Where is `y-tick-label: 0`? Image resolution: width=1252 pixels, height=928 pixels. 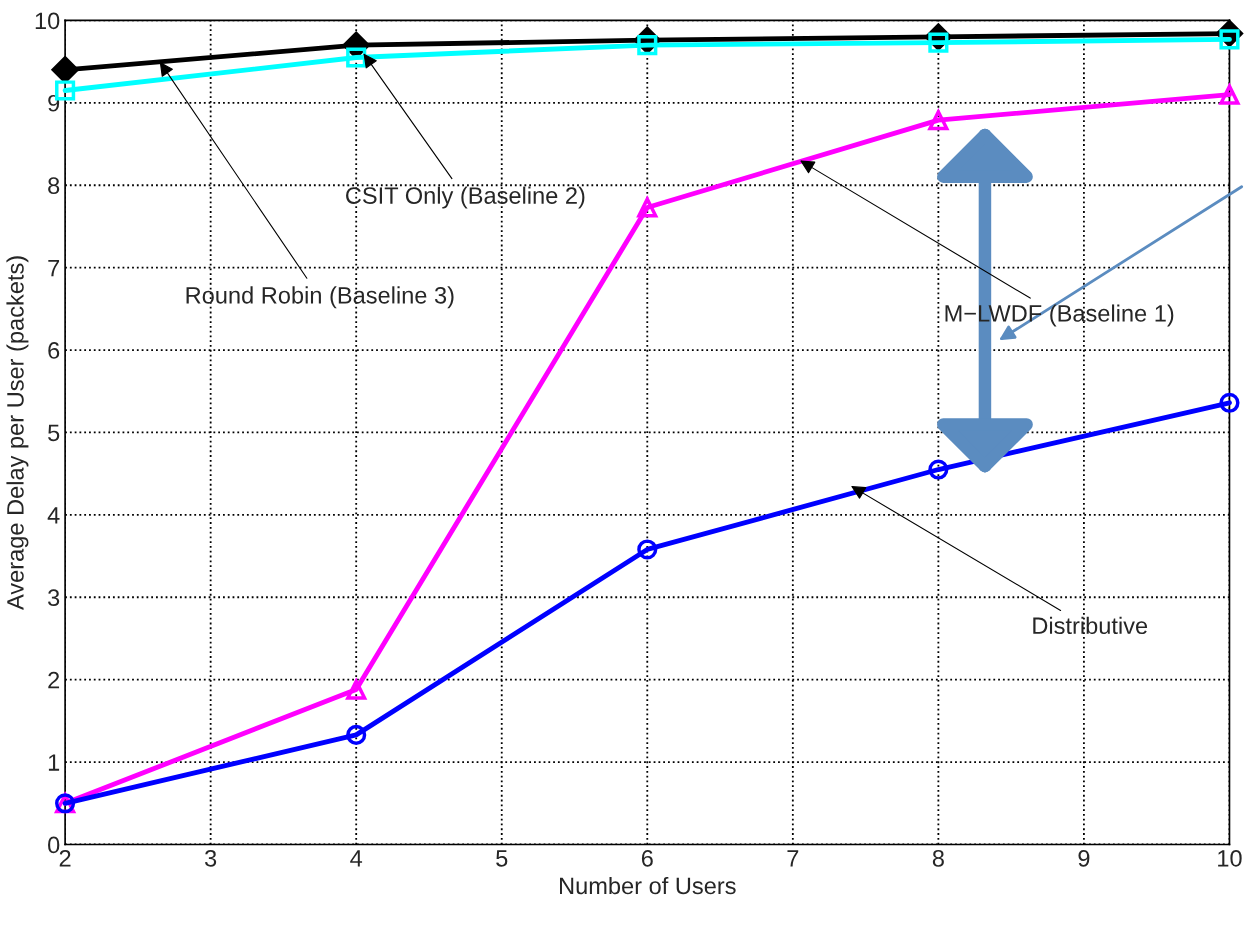
y-tick-label: 0 is located at coordinates (54, 845).